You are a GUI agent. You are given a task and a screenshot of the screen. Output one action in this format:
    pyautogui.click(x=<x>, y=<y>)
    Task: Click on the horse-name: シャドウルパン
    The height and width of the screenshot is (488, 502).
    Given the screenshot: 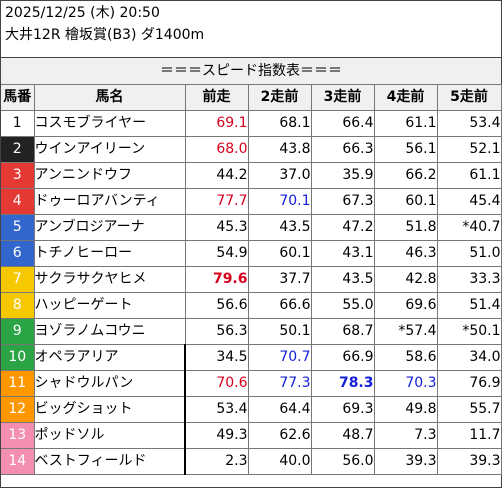 What is the action you would take?
    pyautogui.click(x=109, y=383)
    